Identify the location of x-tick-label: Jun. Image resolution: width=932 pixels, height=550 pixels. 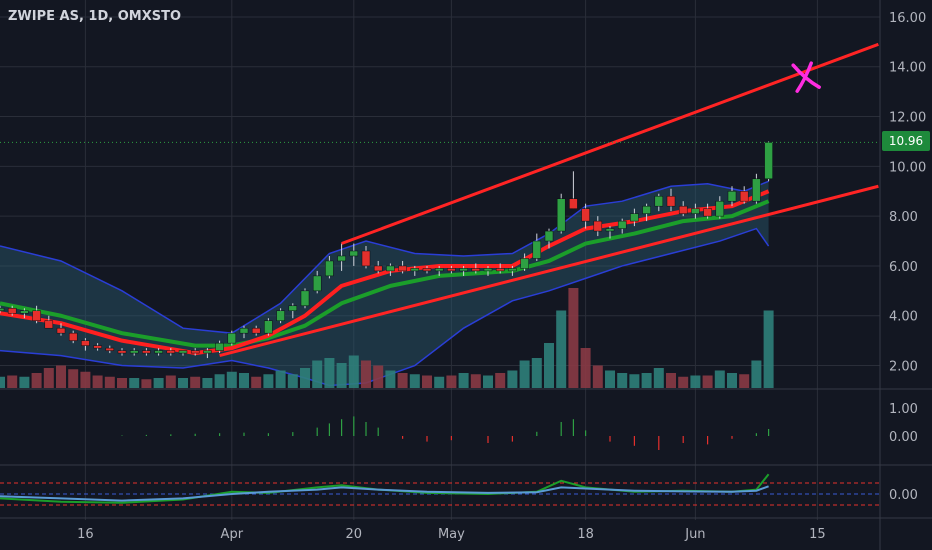
(694, 534).